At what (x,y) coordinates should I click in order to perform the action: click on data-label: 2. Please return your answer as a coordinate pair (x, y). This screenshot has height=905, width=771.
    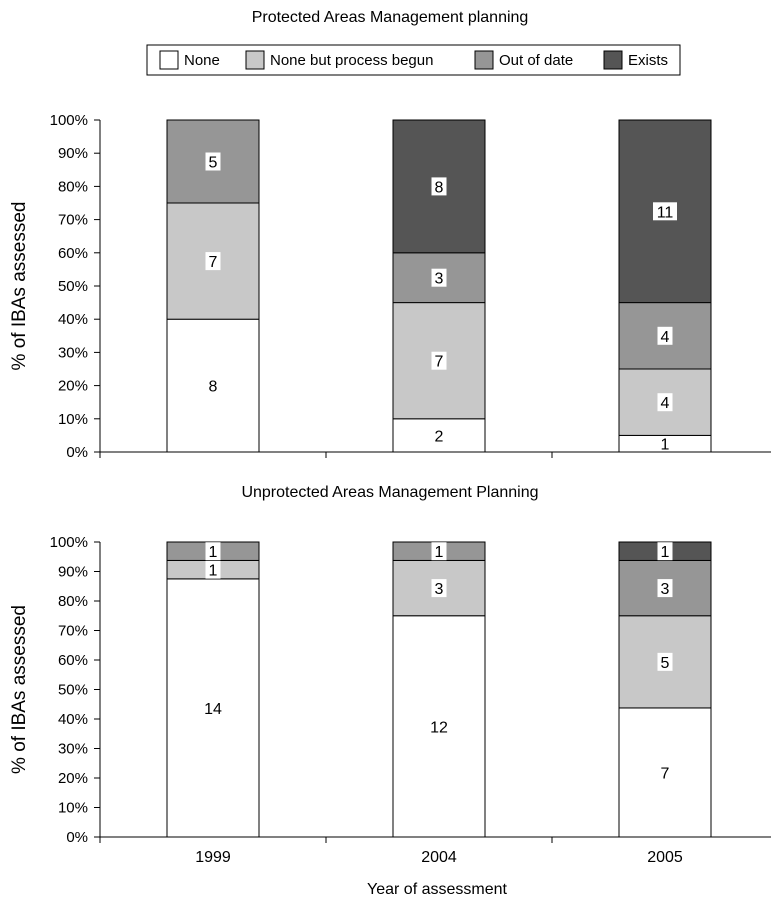
    Looking at the image, I should click on (439, 436).